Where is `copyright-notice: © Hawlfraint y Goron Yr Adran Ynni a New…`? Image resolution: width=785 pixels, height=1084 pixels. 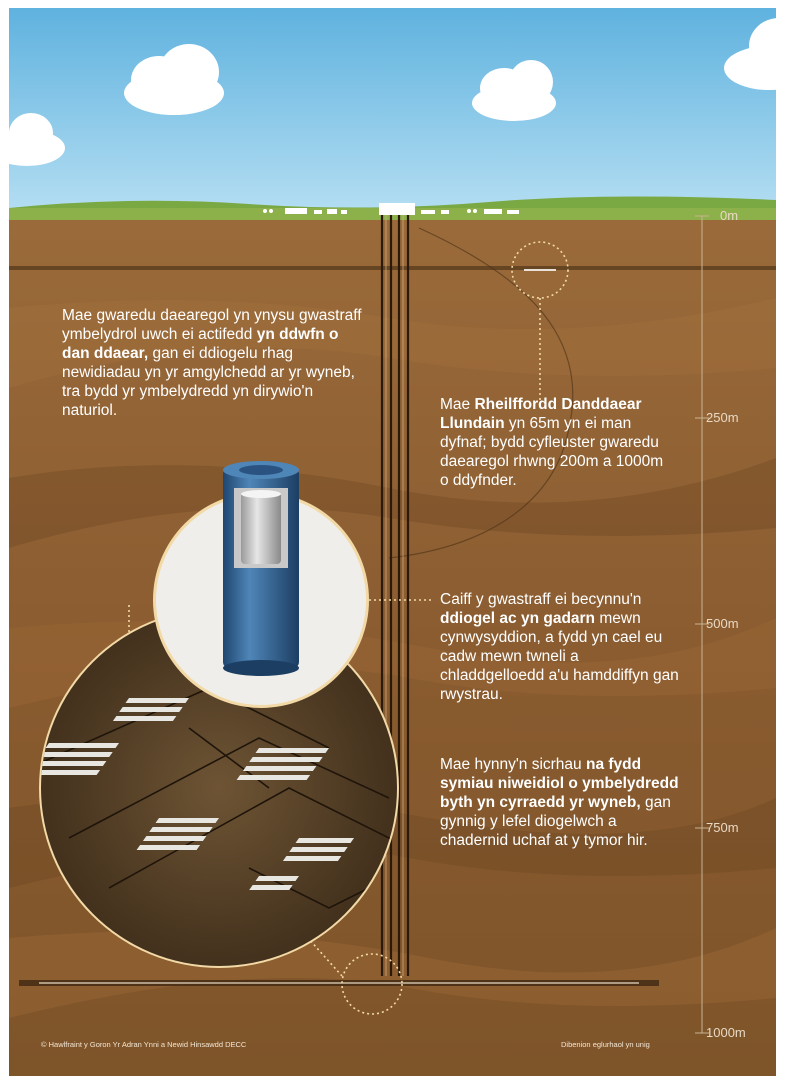
copyright-notice: © Hawlfraint y Goron Yr Adran Ynni a New… is located at coordinates (144, 1044).